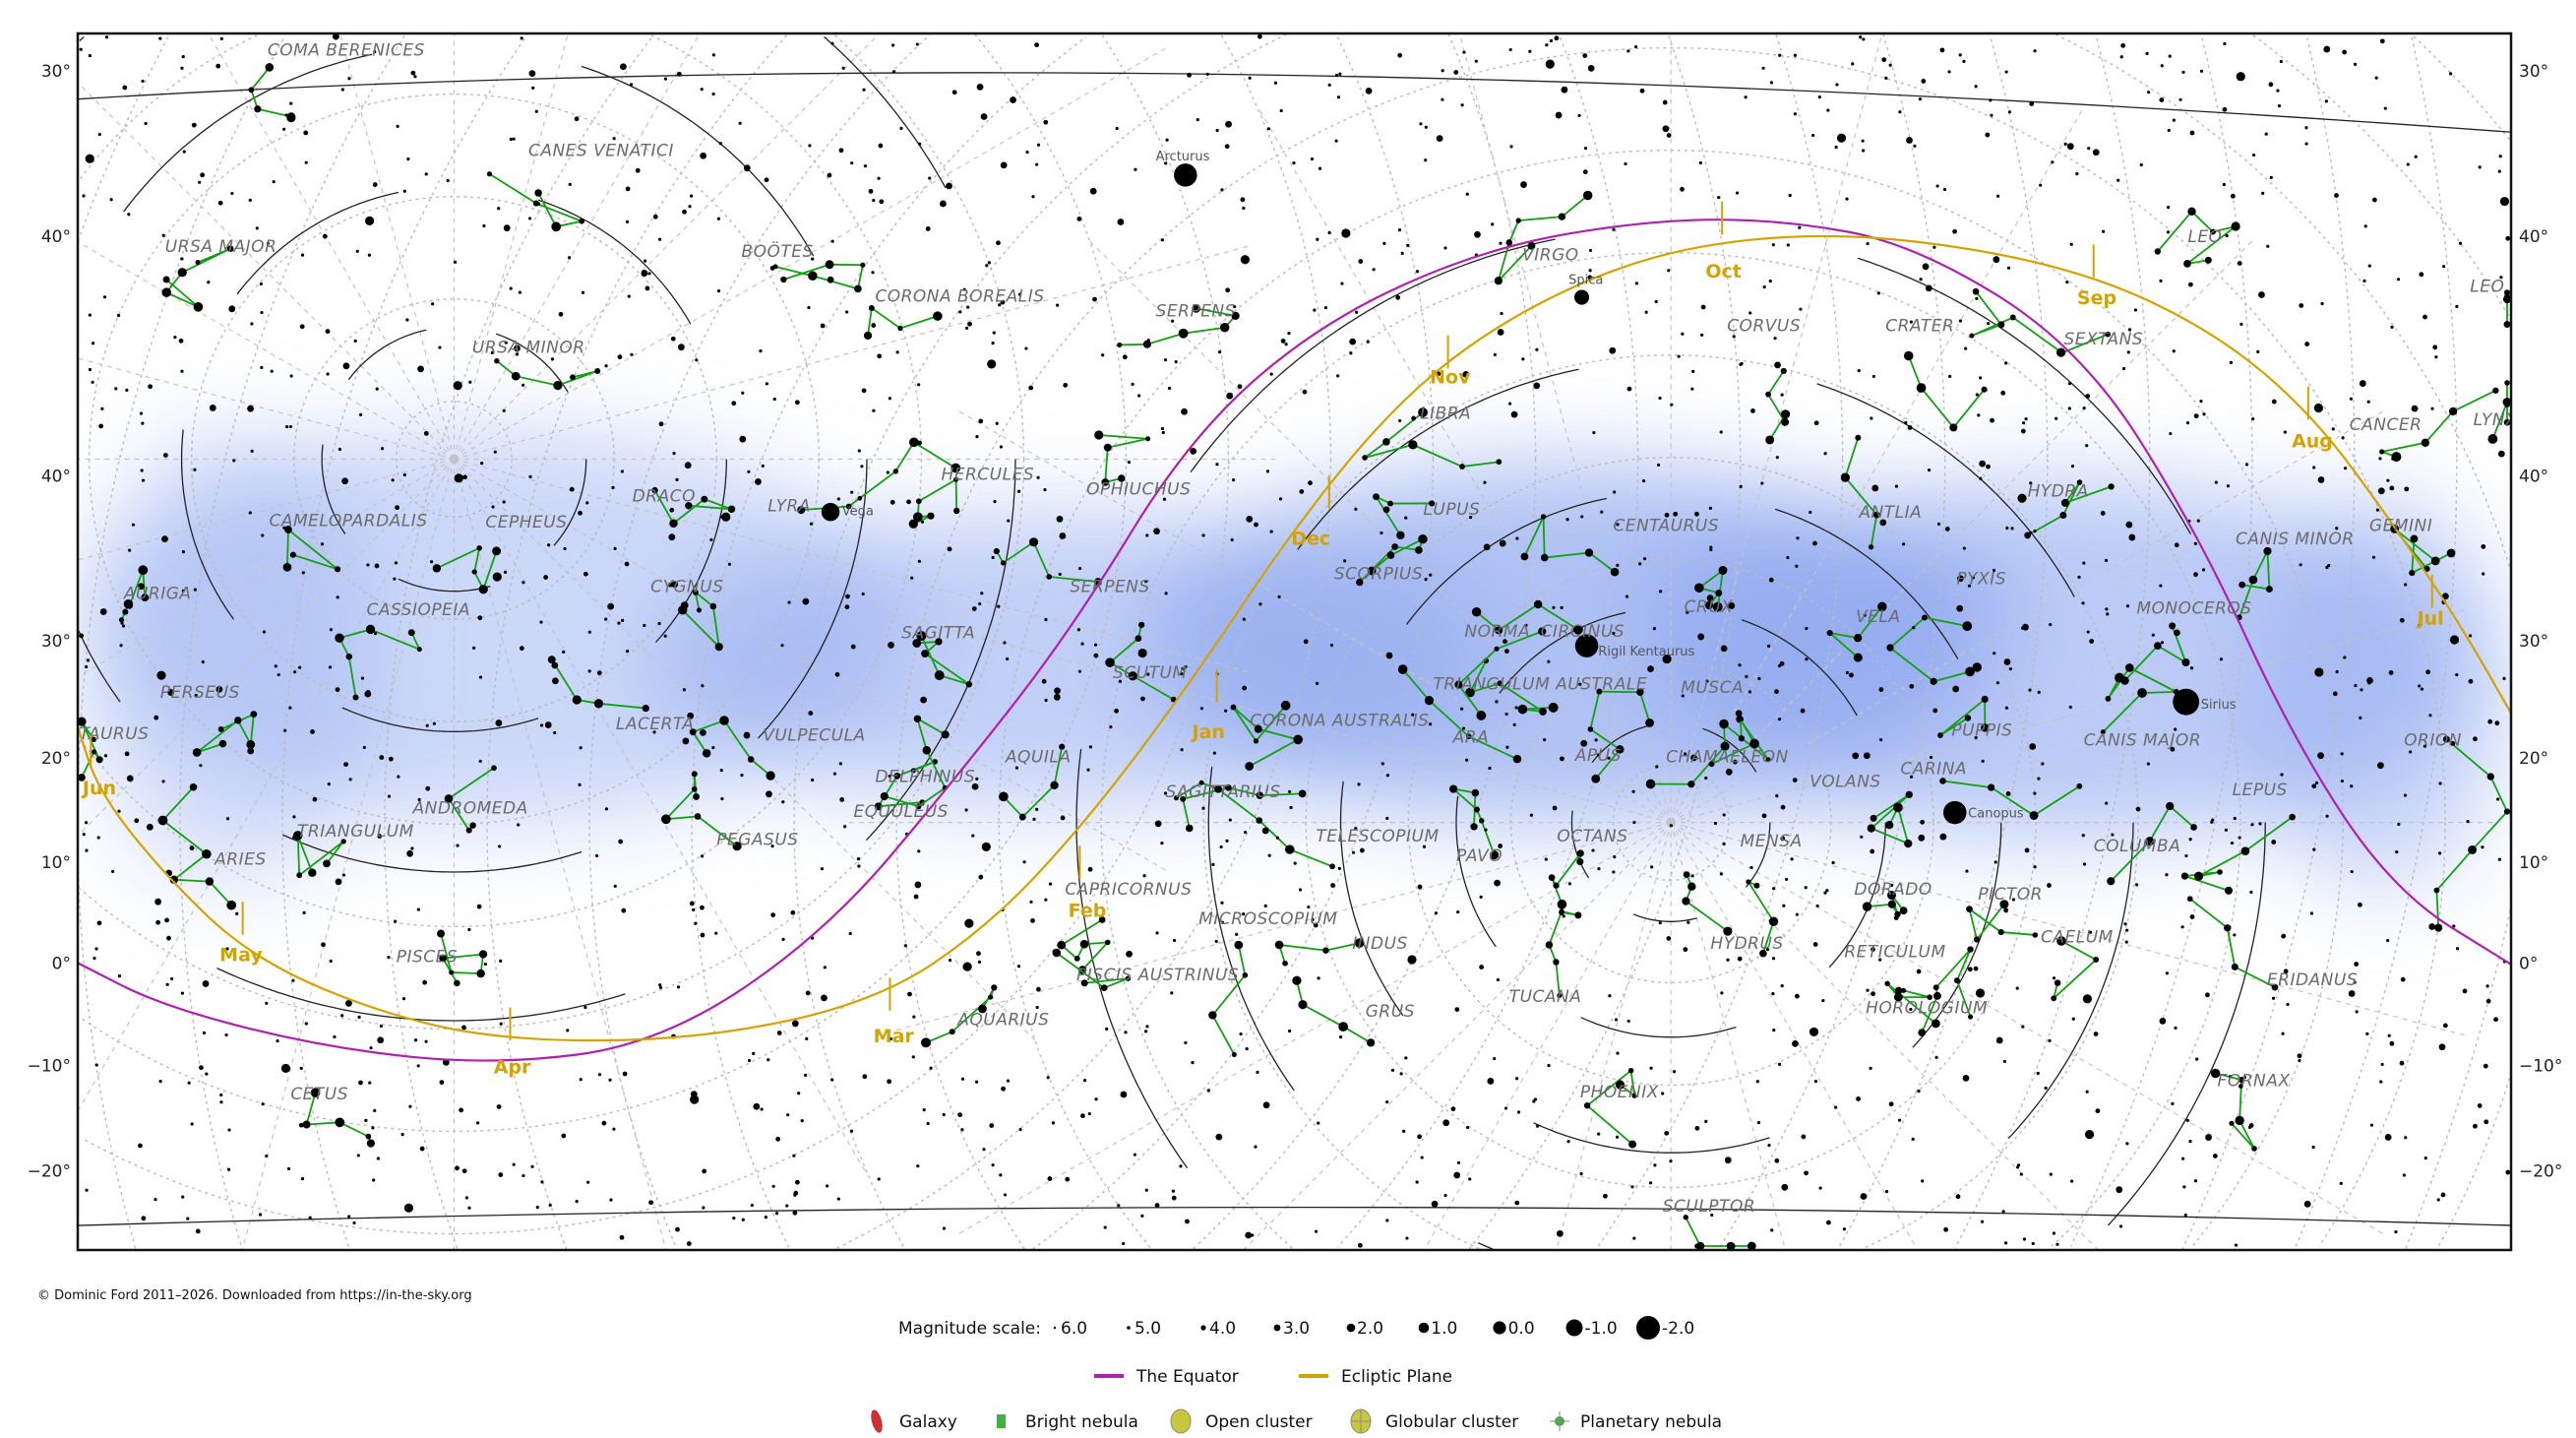  I want to click on constellation-label: SAGITTARIUS, so click(1223, 792).